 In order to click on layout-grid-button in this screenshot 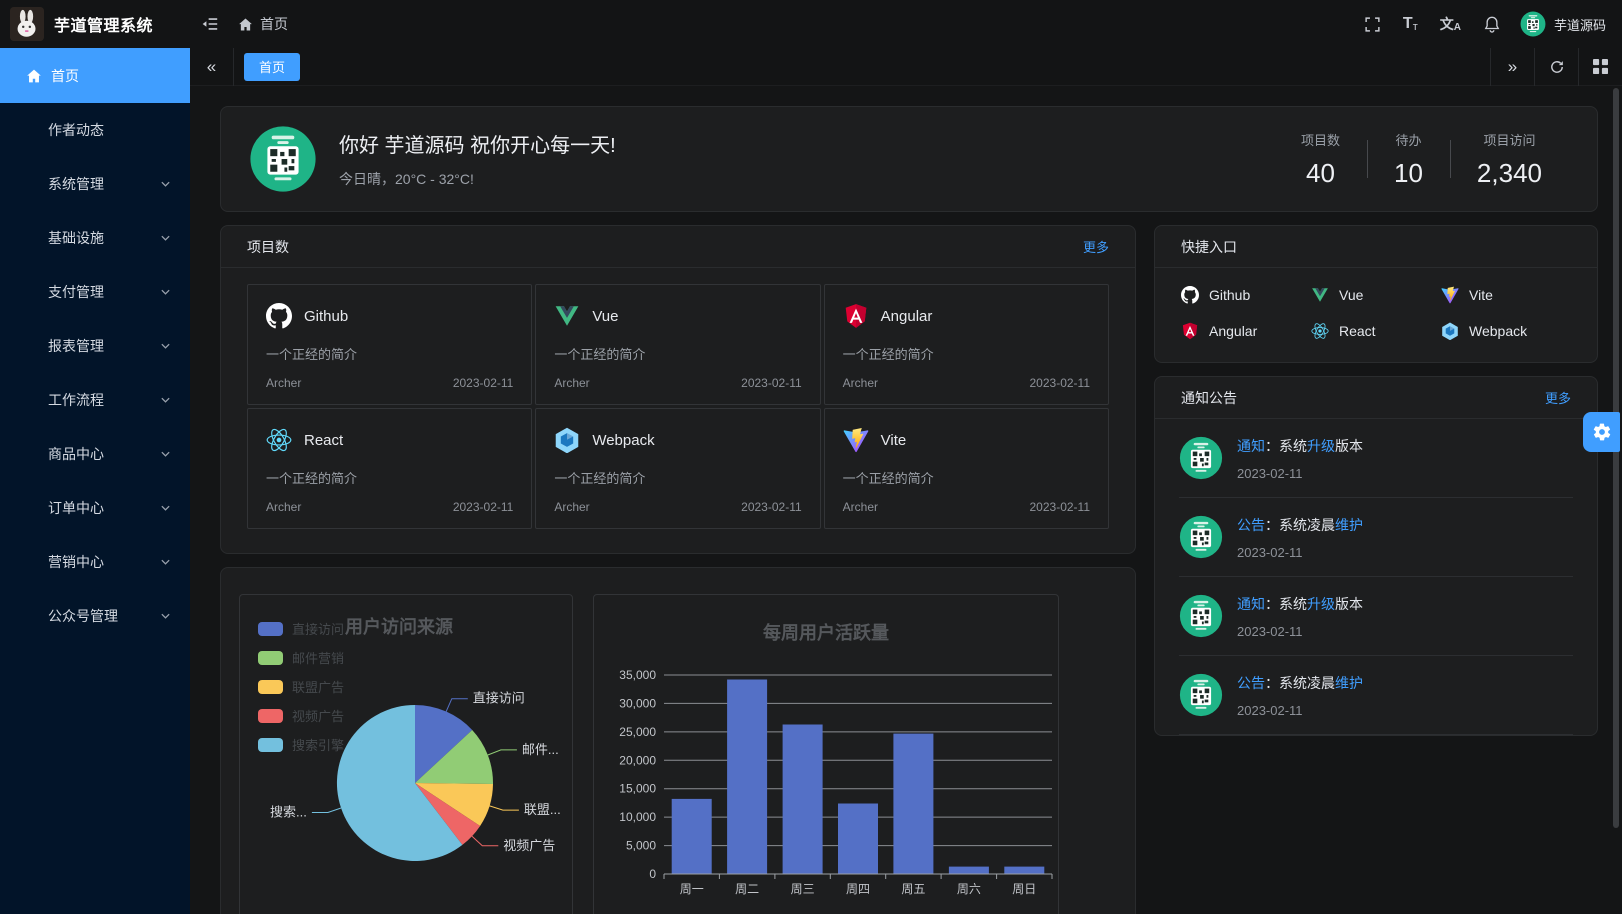, I will do `click(1600, 66)`.